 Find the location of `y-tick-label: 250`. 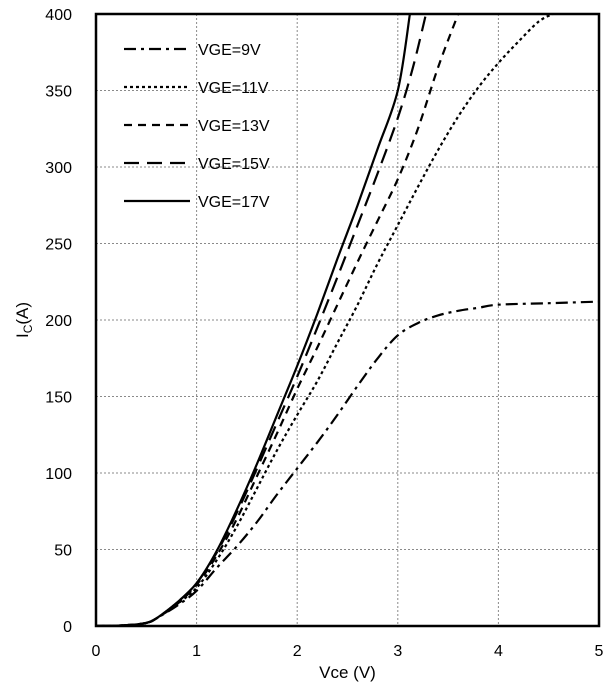

y-tick-label: 250 is located at coordinates (58, 245).